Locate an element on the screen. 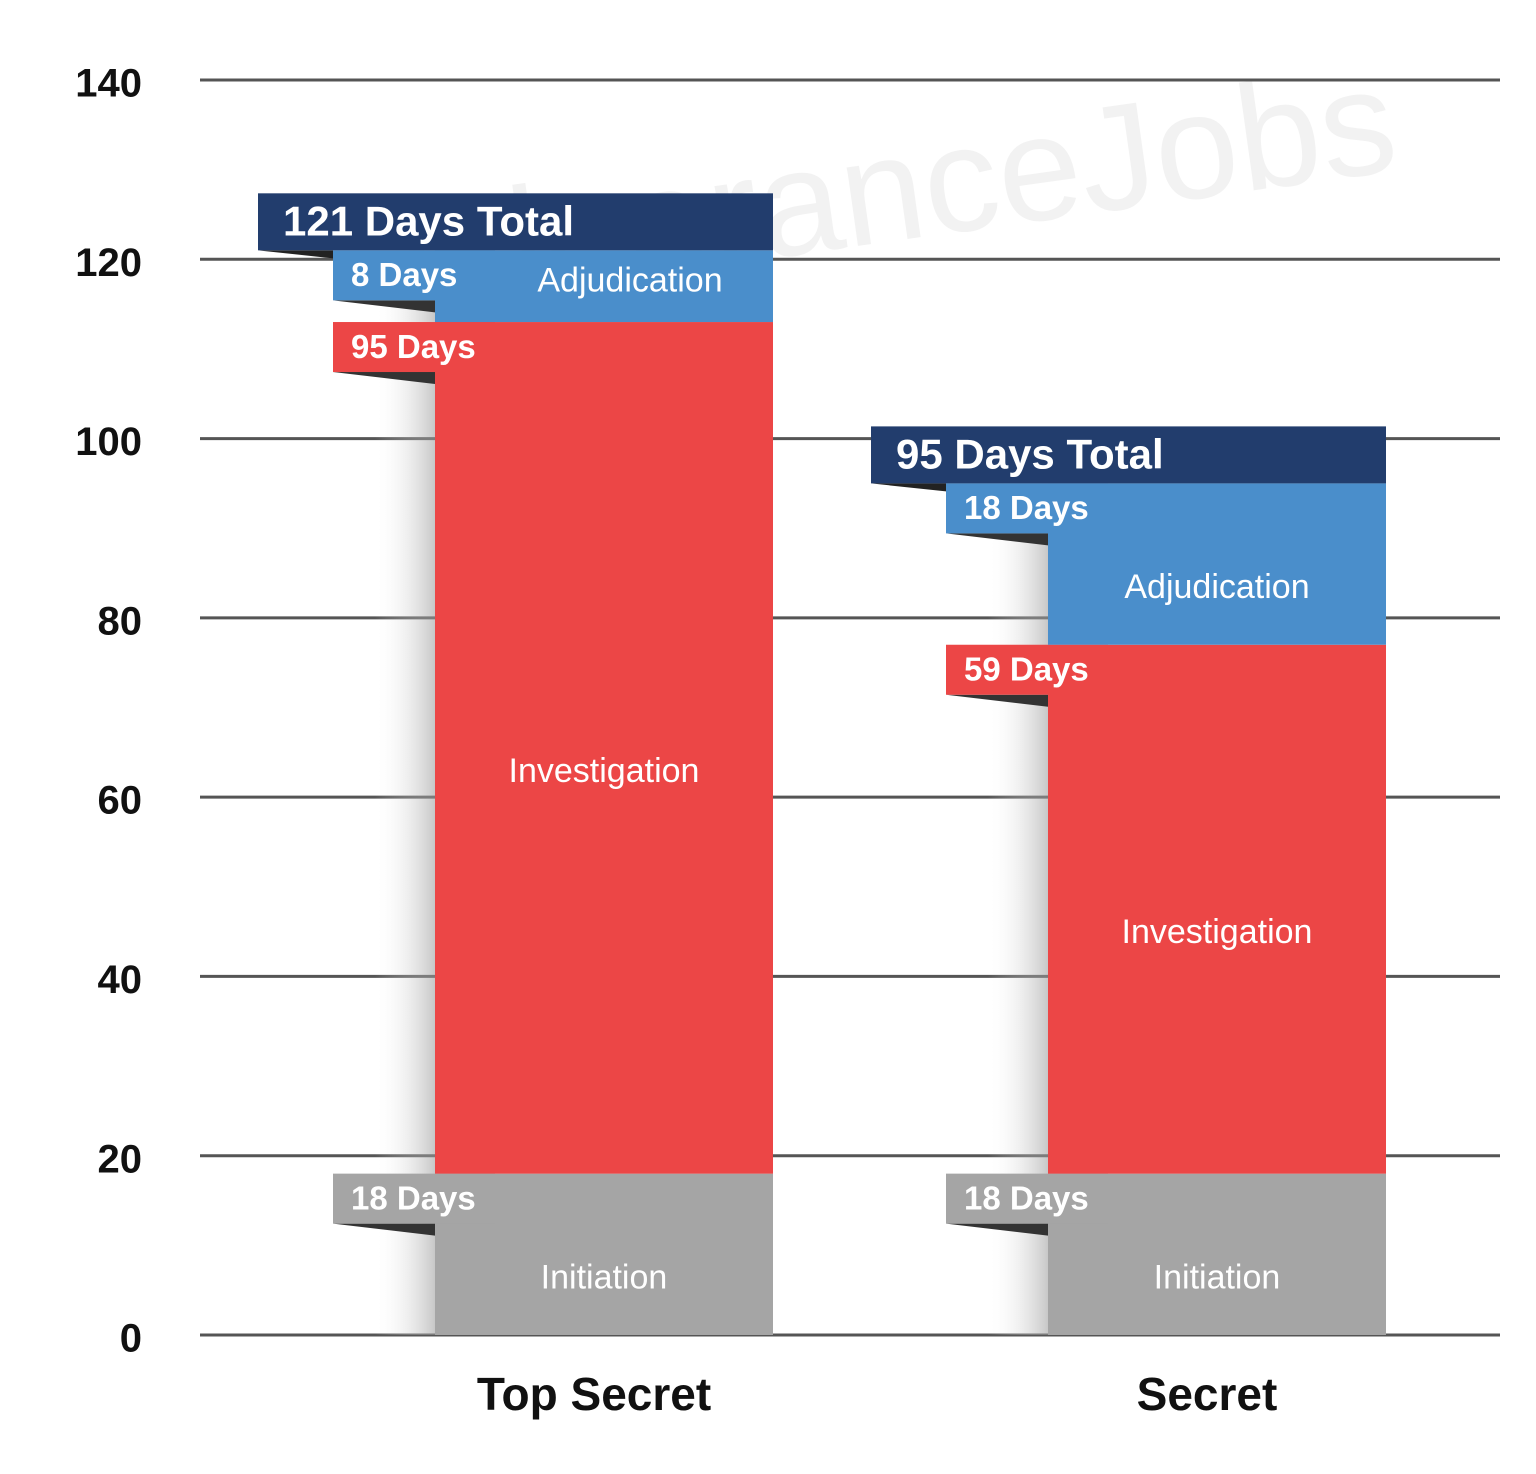 The image size is (1536, 1474). x-tick-label: Top Secret is located at coordinates (594, 1394).